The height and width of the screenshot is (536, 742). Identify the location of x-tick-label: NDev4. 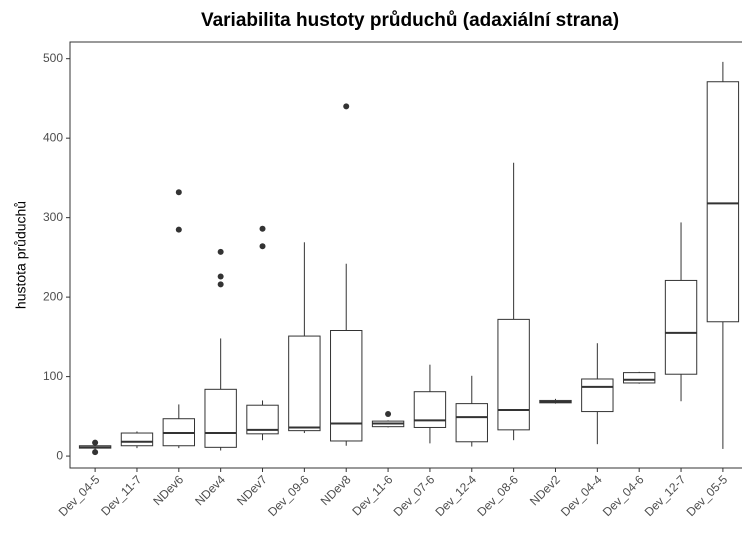
(210, 490).